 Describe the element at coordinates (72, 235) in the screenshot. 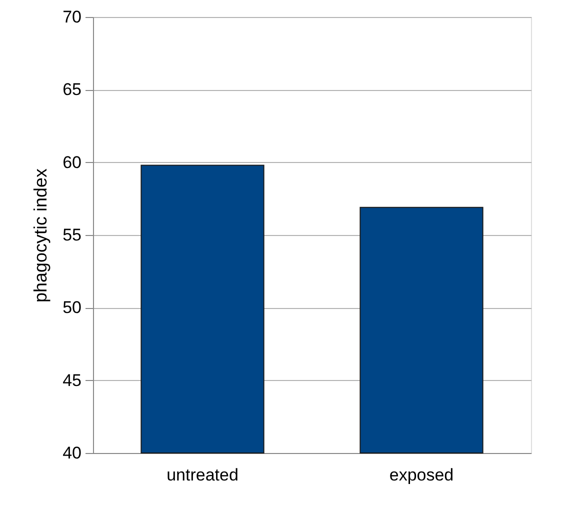

I see `y-tick-label: 55` at that location.